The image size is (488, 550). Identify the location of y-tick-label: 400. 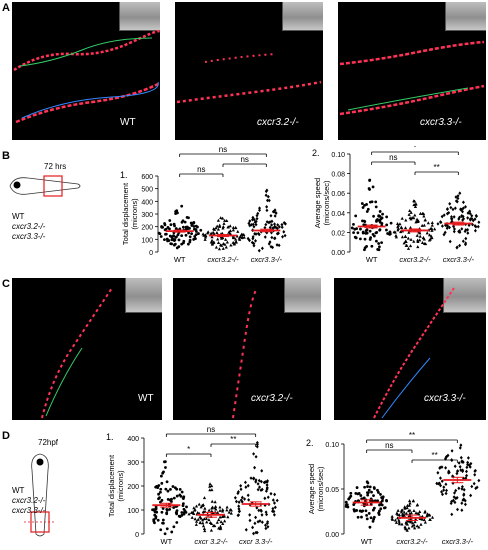
(147, 202).